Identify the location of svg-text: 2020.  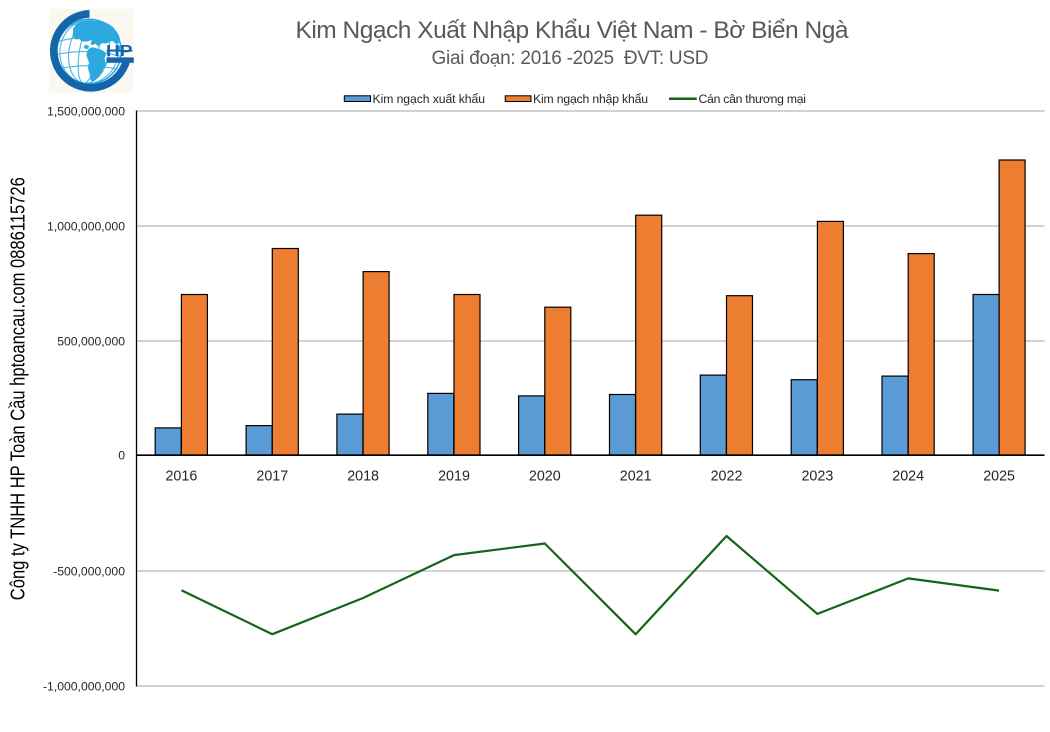
(545, 476).